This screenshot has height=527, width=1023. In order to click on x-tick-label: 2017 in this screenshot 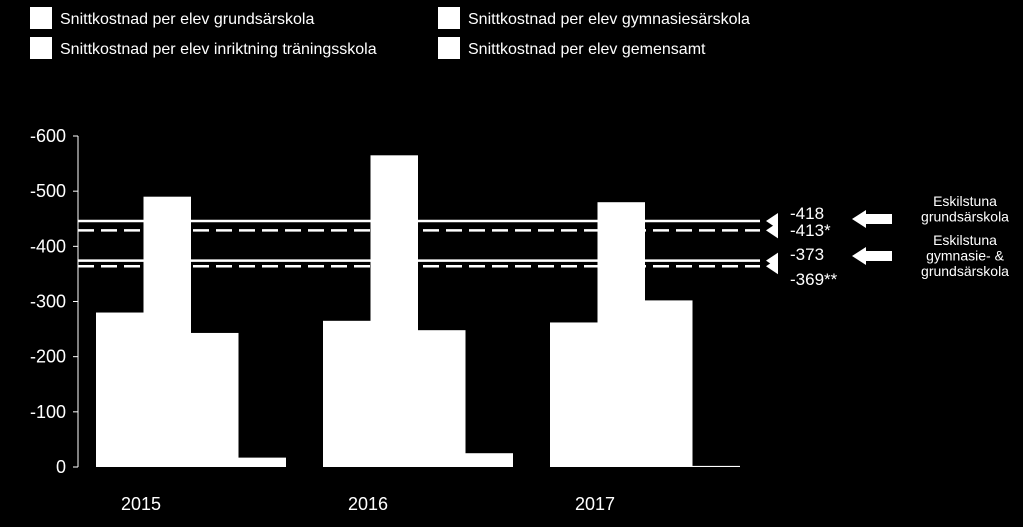, I will do `click(595, 504)`.